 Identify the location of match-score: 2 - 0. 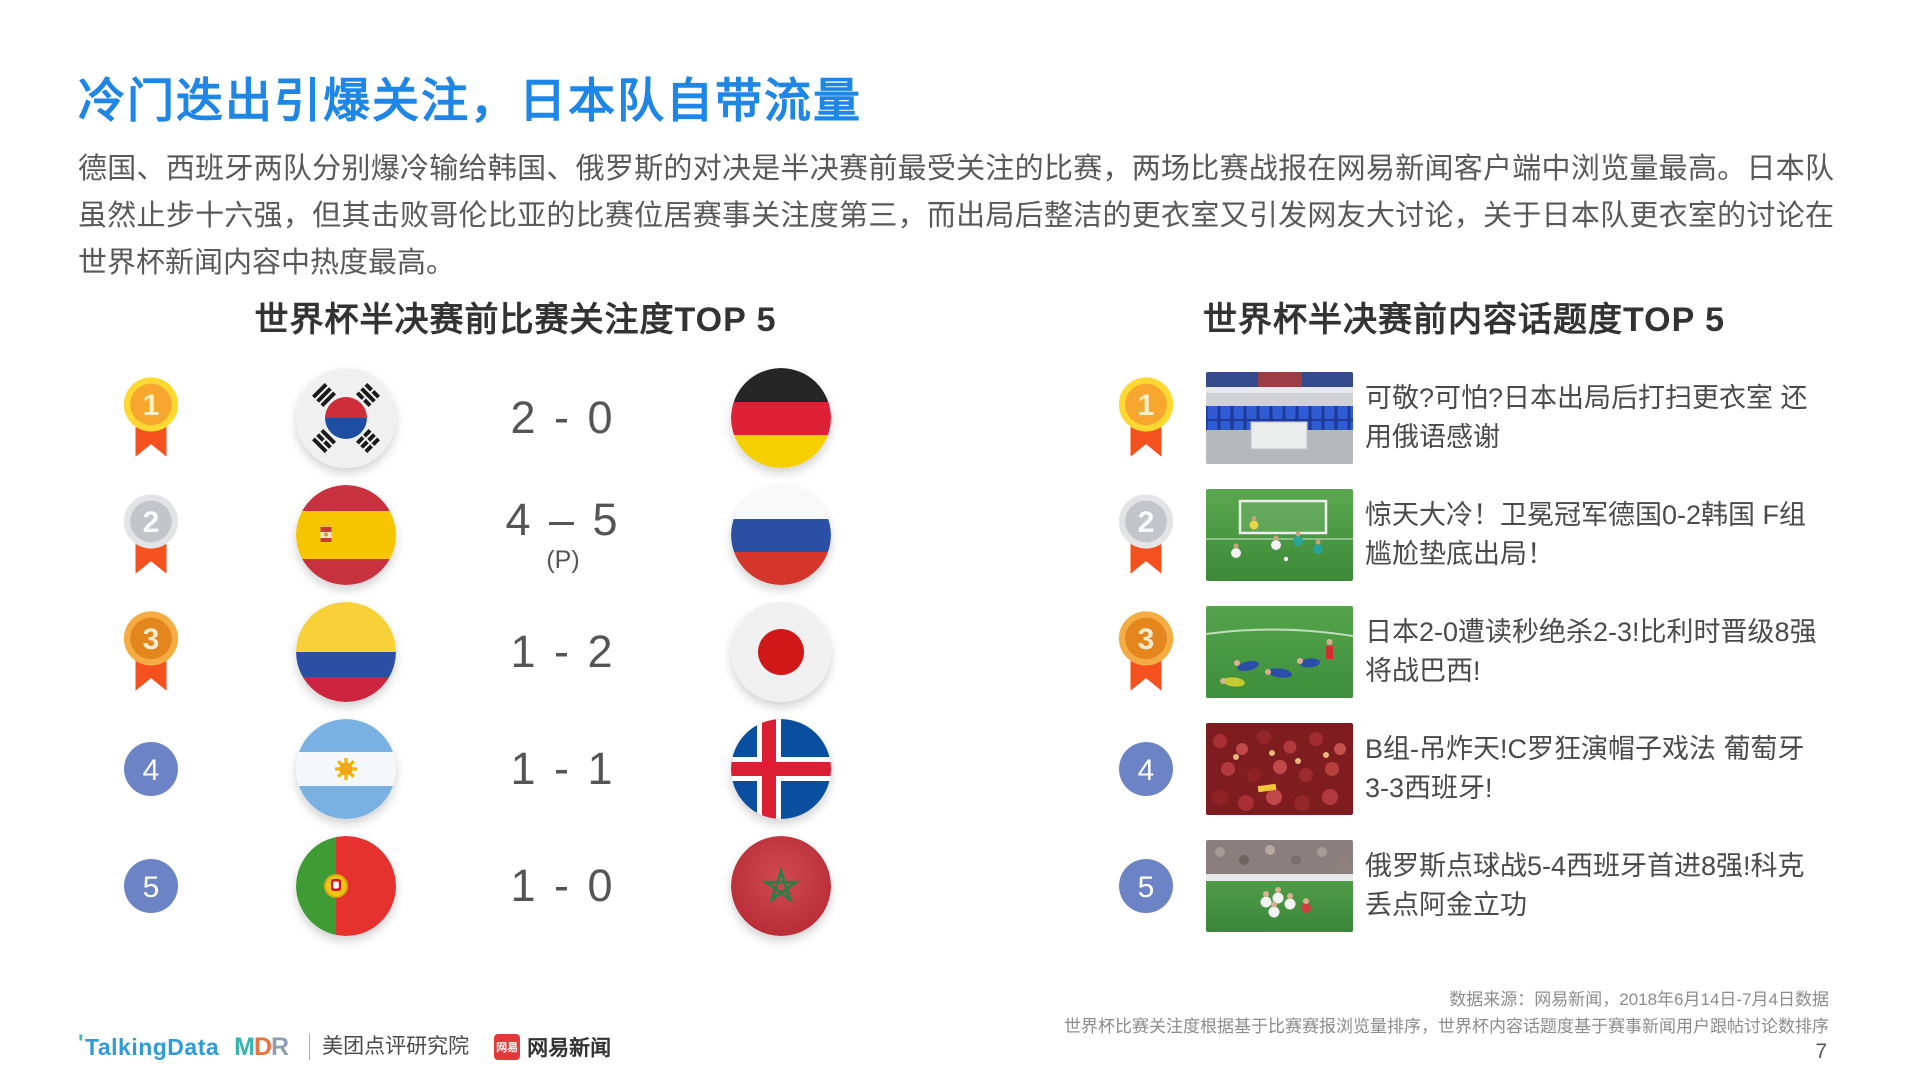
(563, 417).